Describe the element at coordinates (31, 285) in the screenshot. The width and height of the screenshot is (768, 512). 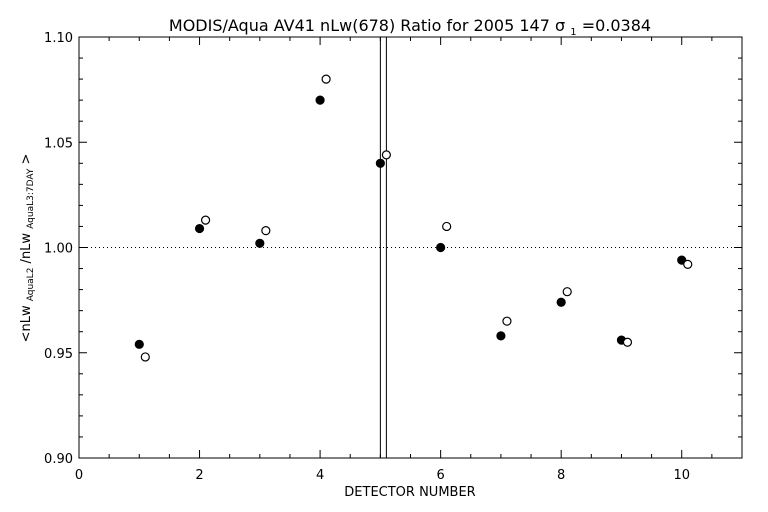
I see `y-axis-label-subscript-1: AquaL2` at that location.